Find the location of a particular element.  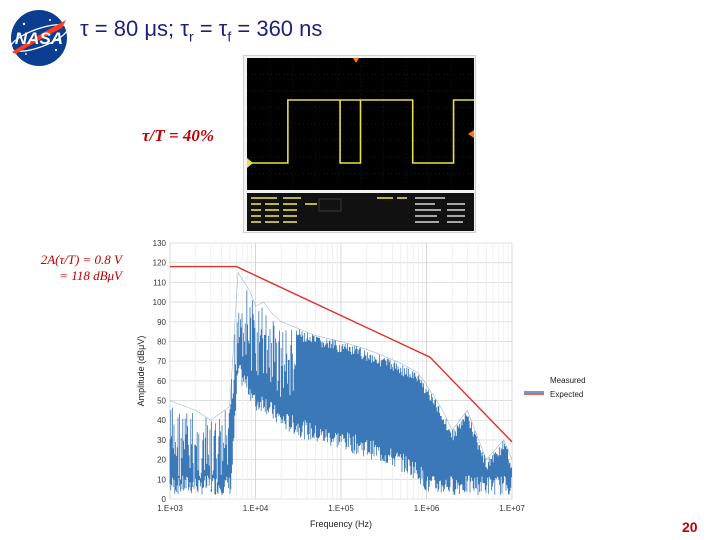

amplitude-label-line1: 2A(τ/T) = 0.8 V is located at coordinates (81, 259).